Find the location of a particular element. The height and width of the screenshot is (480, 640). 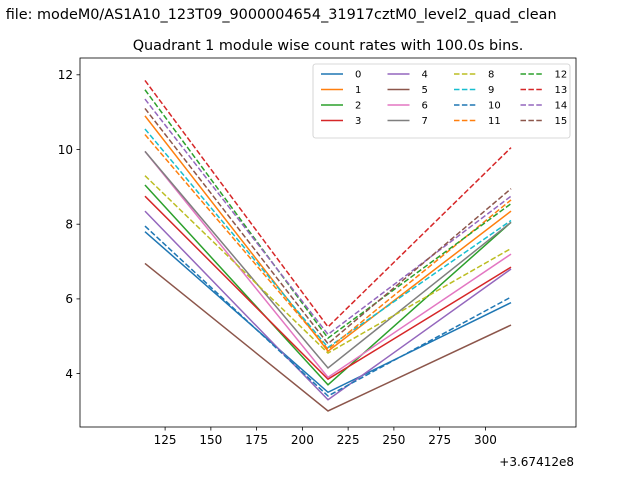

legend-label-13: 13 is located at coordinates (561, 90).